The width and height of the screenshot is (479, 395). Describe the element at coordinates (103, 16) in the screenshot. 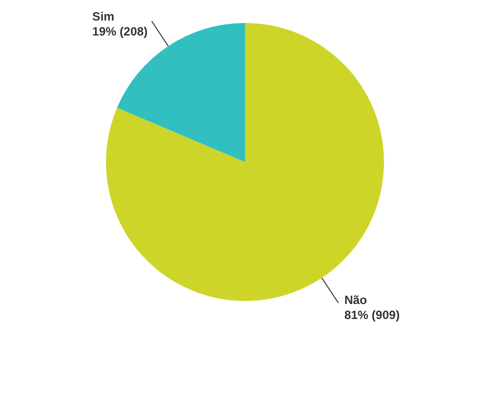

I see `slice-label: Sim` at that location.